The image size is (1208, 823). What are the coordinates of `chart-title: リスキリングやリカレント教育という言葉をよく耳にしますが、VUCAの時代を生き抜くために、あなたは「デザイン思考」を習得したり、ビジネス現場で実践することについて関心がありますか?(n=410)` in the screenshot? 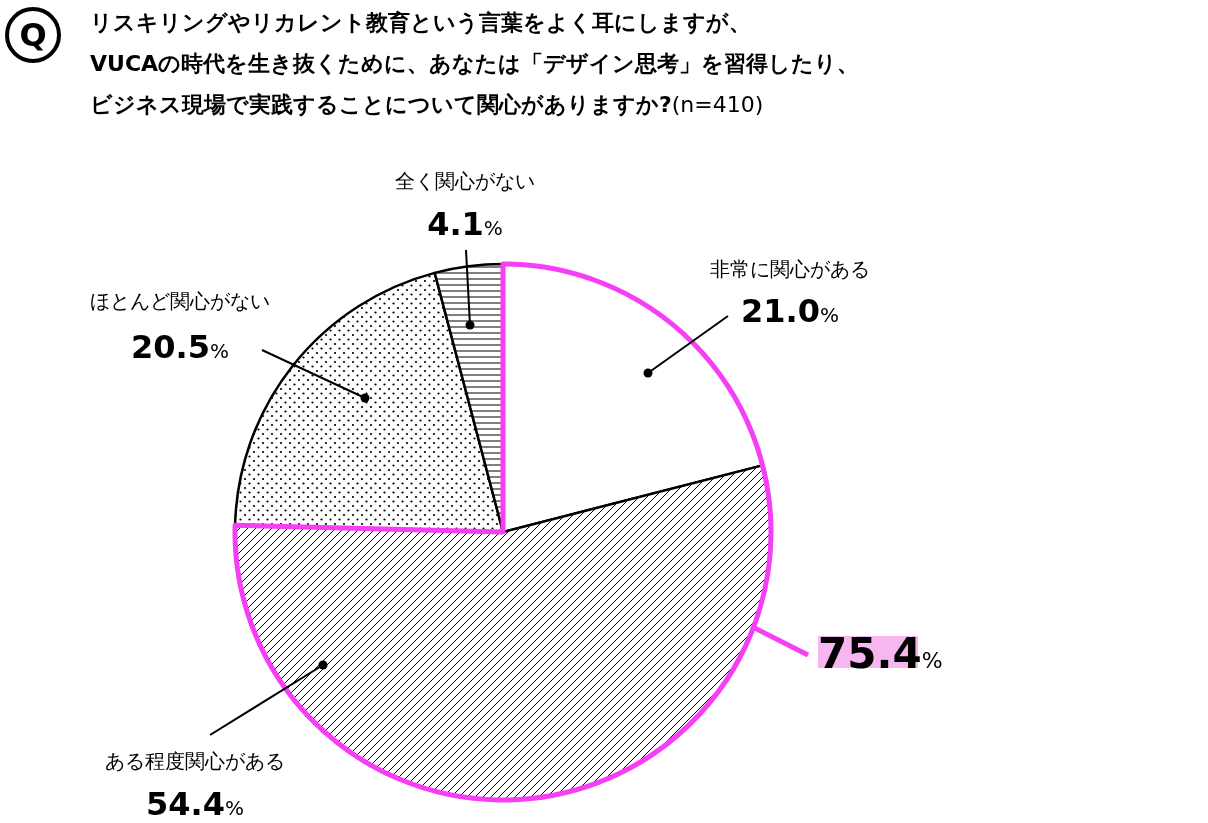 It's located at (475, 63).